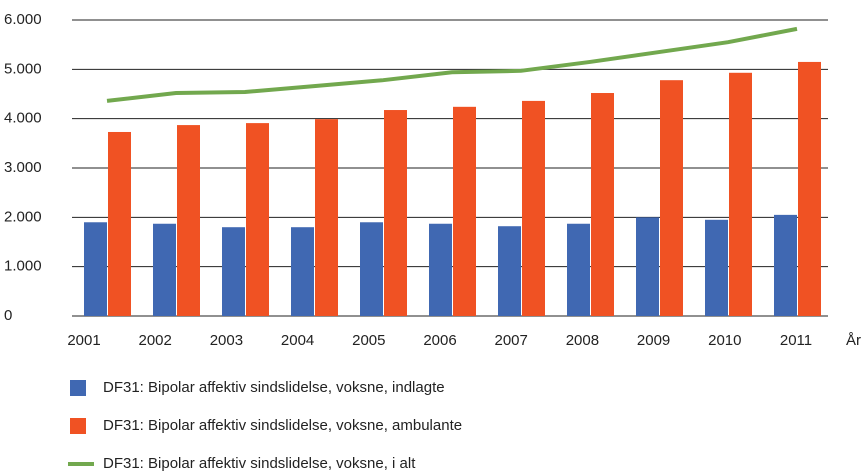 This screenshot has height=473, width=866. What do you see at coordinates (724, 340) in the screenshot?
I see `x-tick-label: 2010` at bounding box center [724, 340].